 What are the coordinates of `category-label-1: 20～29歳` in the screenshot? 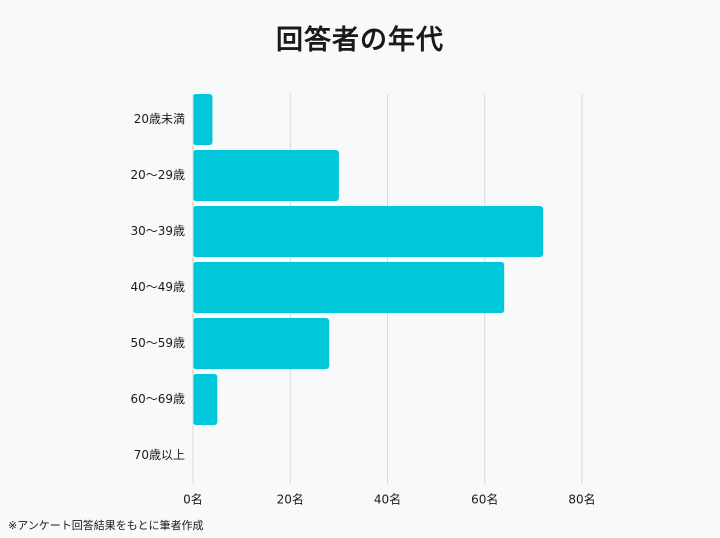 It's located at (157, 175).